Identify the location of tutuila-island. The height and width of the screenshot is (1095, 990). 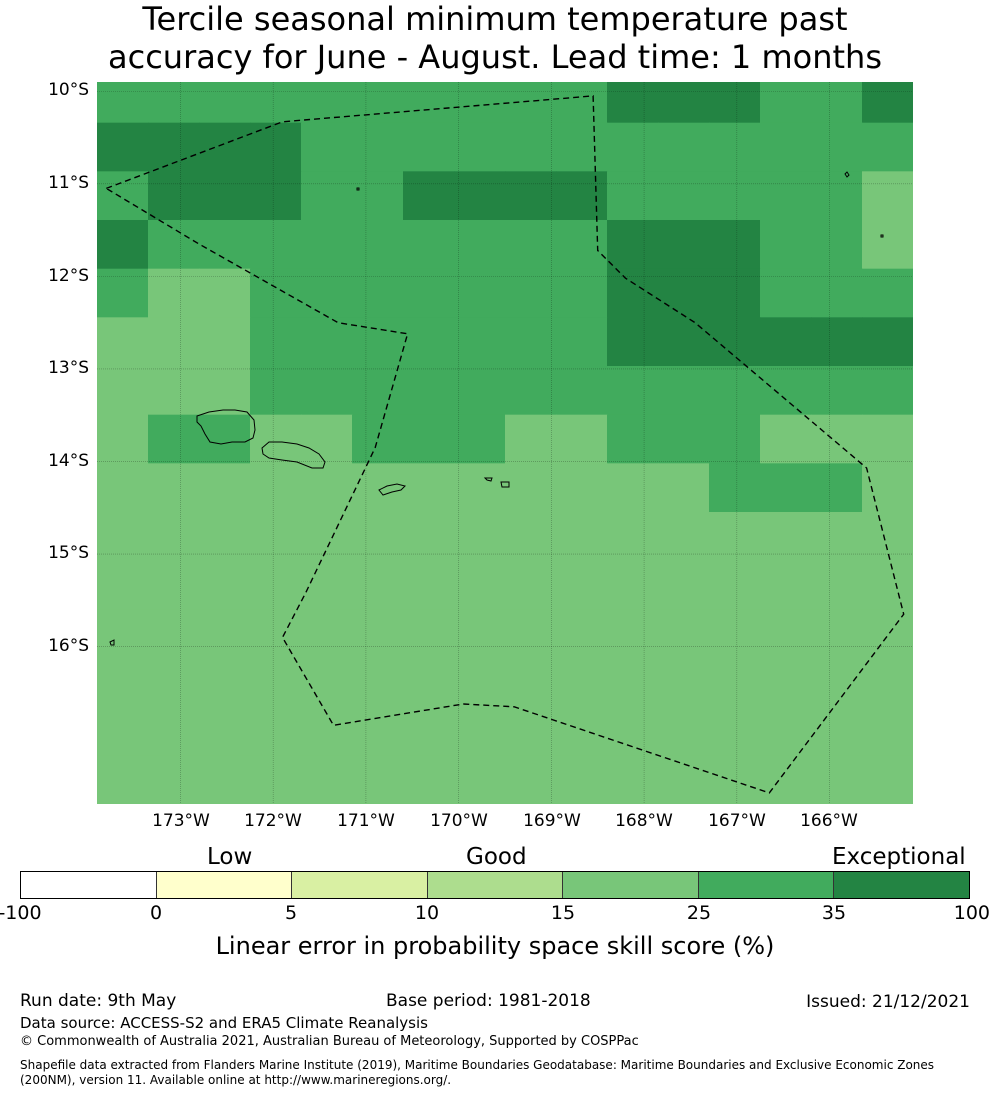
(392, 489).